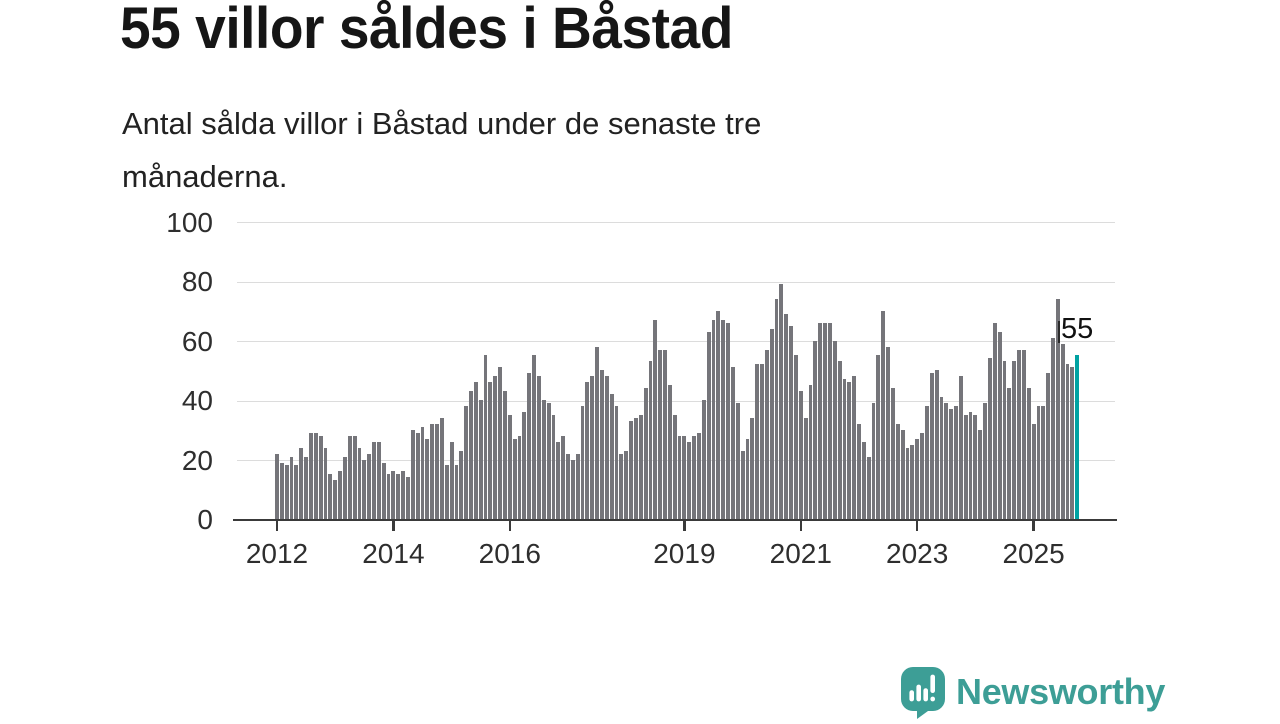 The height and width of the screenshot is (724, 1280). What do you see at coordinates (277, 553) in the screenshot?
I see `x-axis-label-2012: 2012` at bounding box center [277, 553].